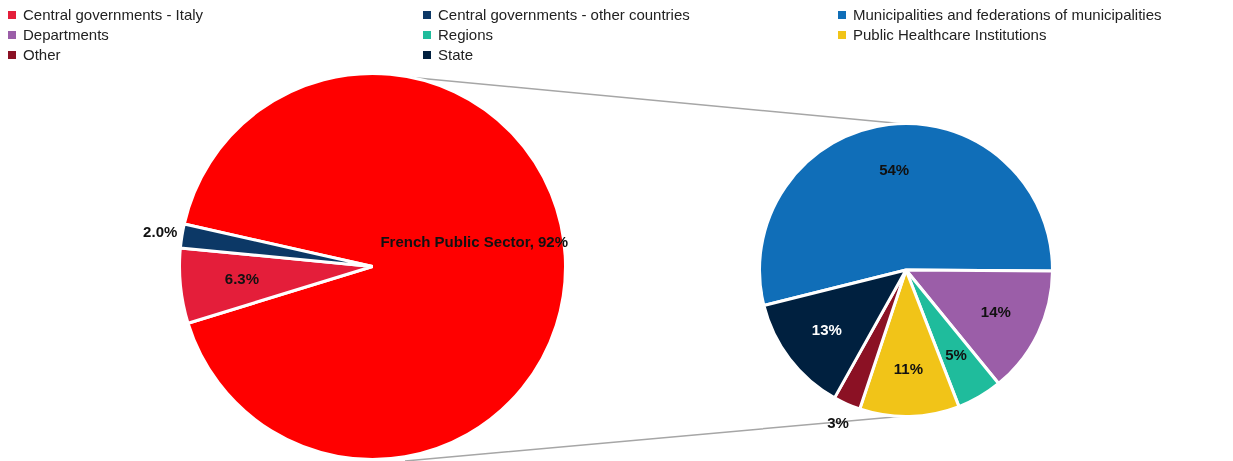 This screenshot has height=461, width=1233. What do you see at coordinates (242, 278) in the screenshot?
I see `data-label: 6.3%` at bounding box center [242, 278].